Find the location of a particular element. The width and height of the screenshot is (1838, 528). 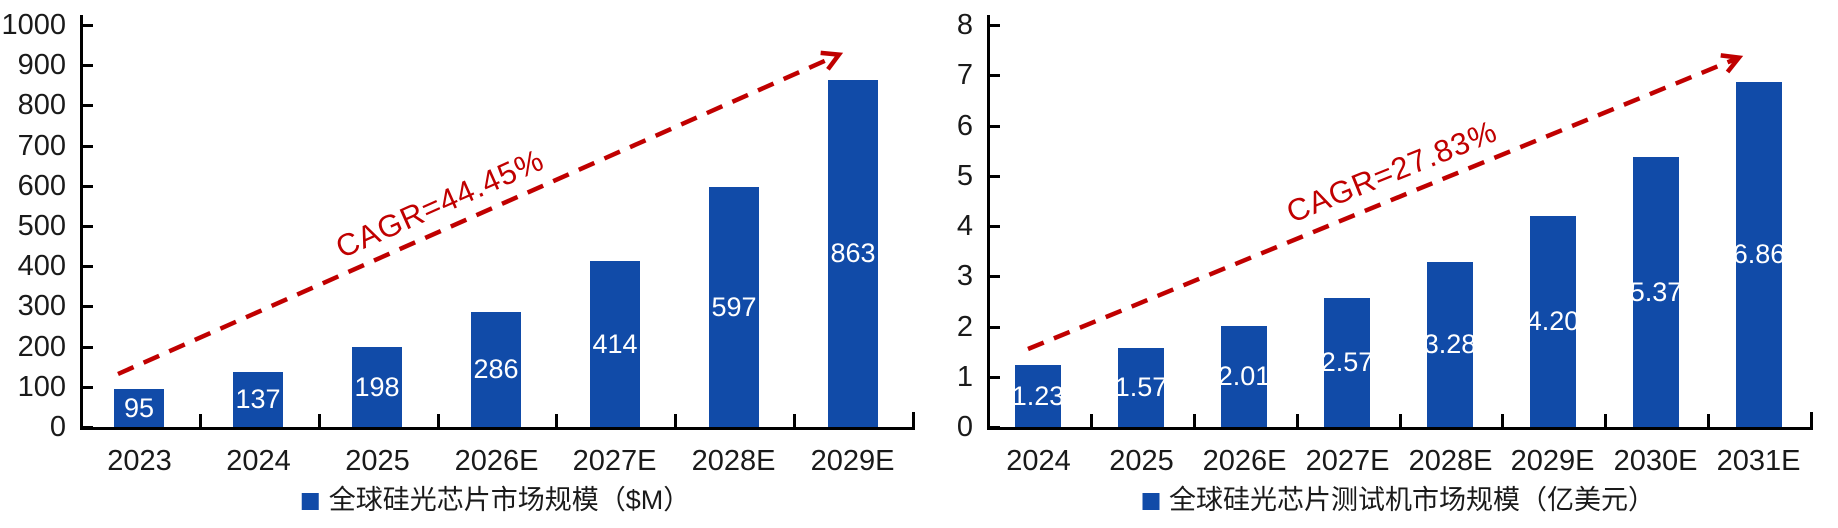

y-axis-tick-label: 900 is located at coordinates (41, 65).